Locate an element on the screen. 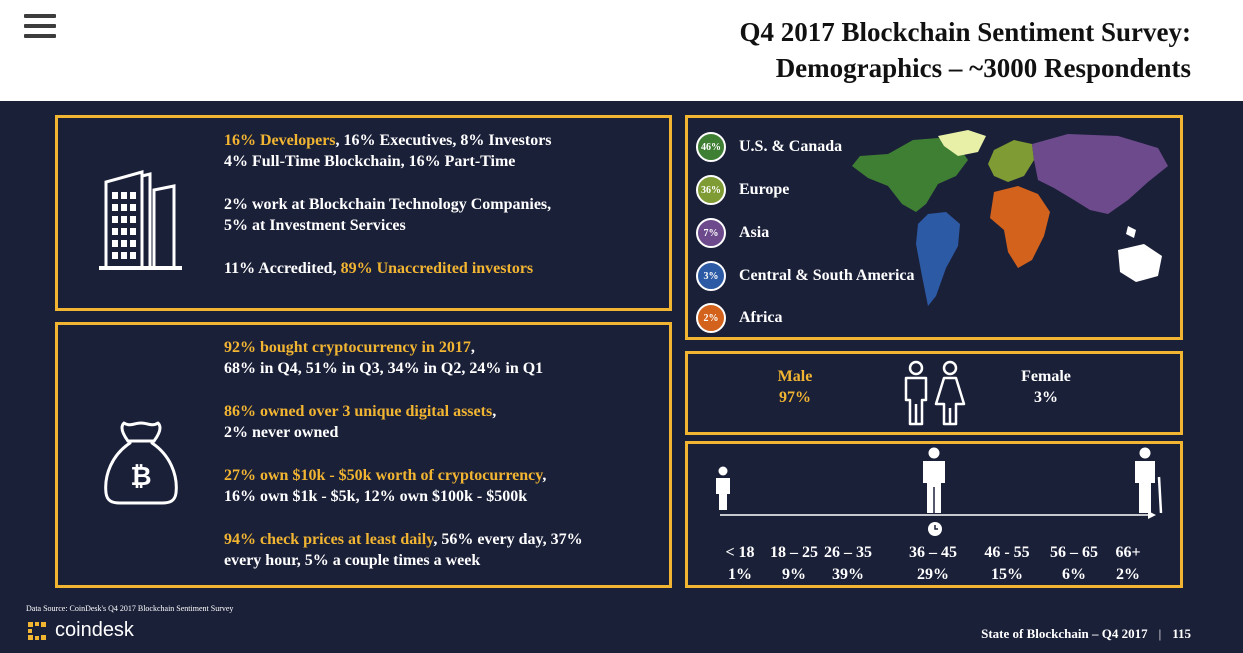 The height and width of the screenshot is (653, 1243). age-timeline is located at coordinates (938, 515).